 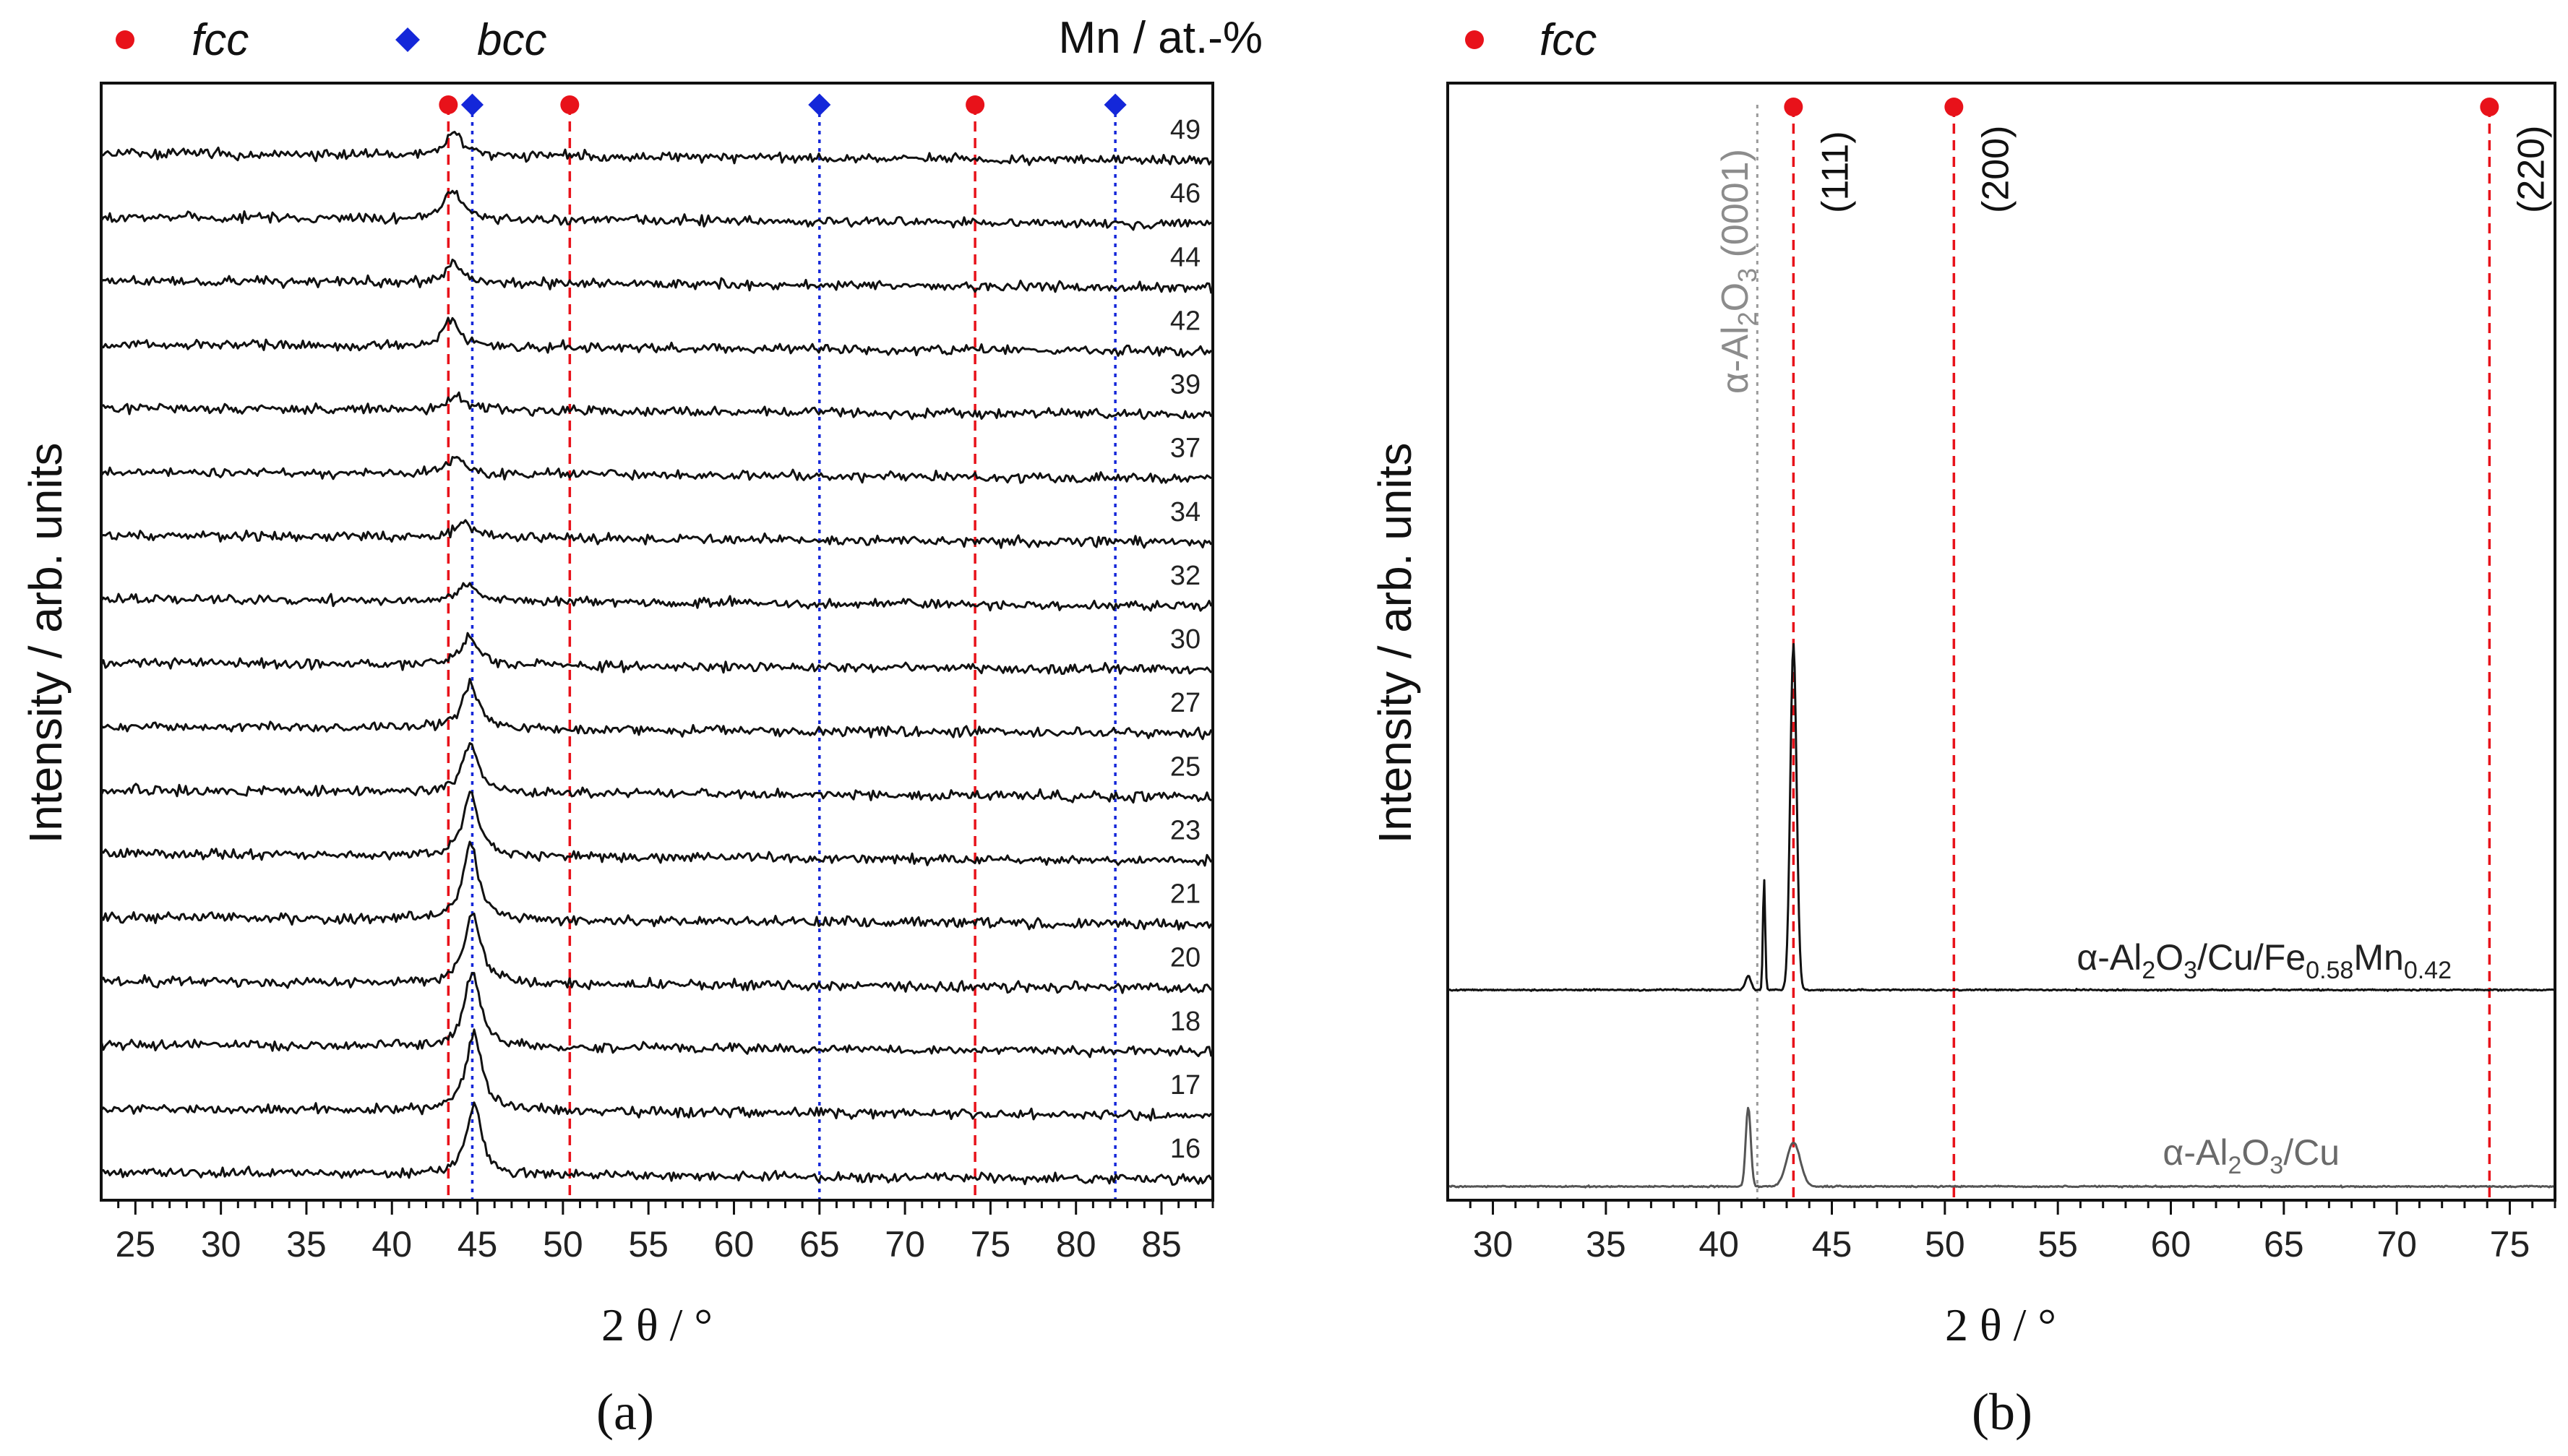 I want to click on x-tick-label-b-70: 70, so click(x=2396, y=1244).